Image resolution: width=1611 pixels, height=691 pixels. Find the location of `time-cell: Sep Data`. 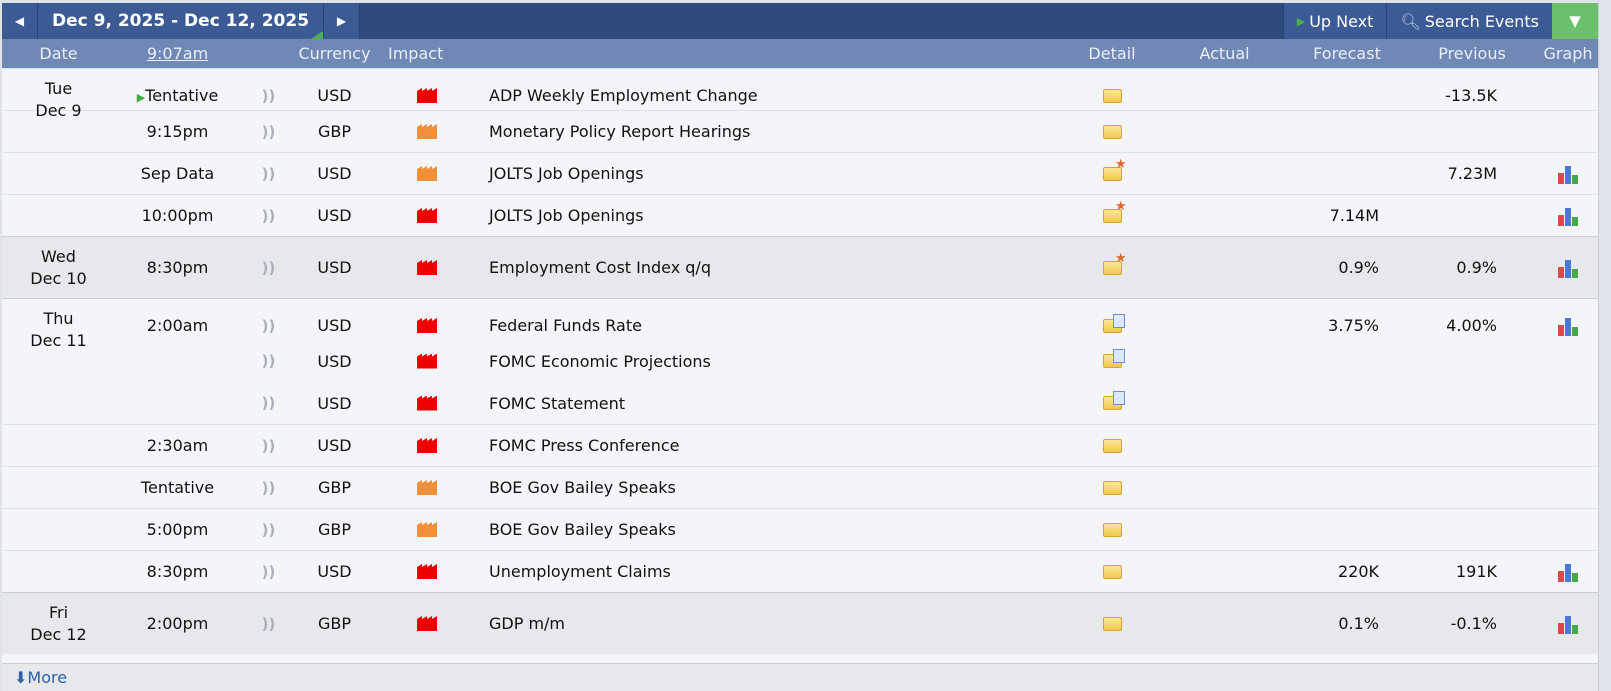

time-cell: Sep Data is located at coordinates (177, 173).